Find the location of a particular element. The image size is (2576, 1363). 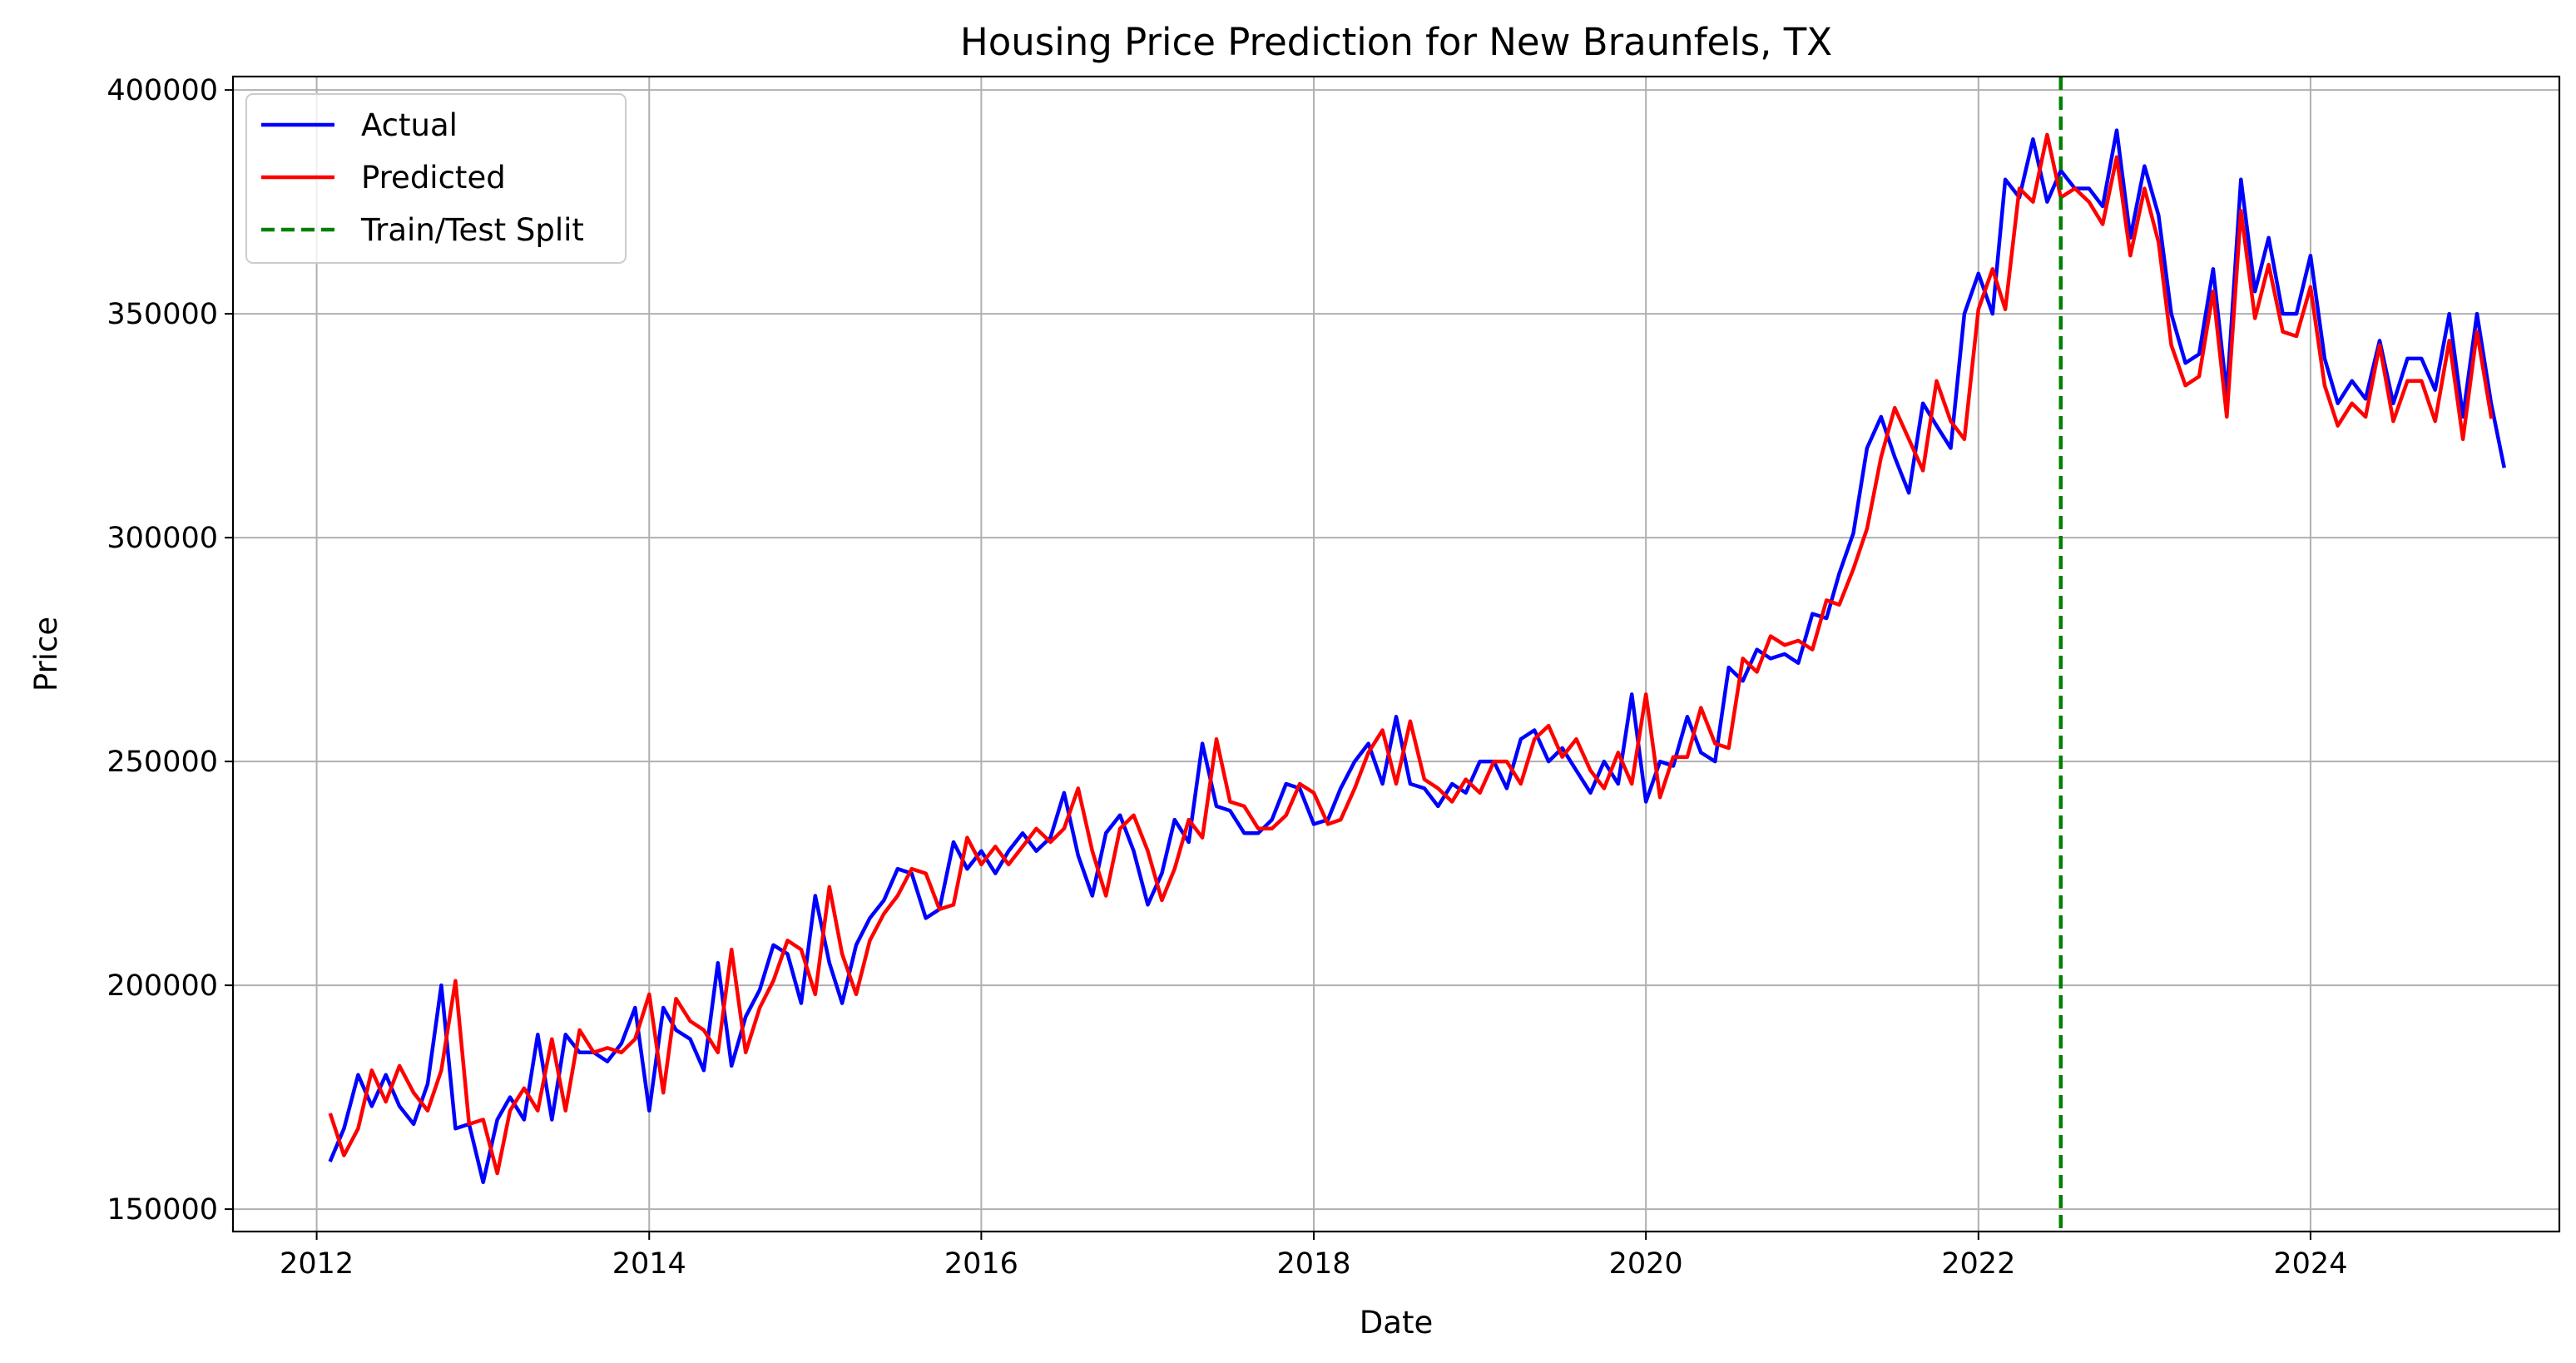

x-tick-label: 2022 is located at coordinates (1978, 1264).